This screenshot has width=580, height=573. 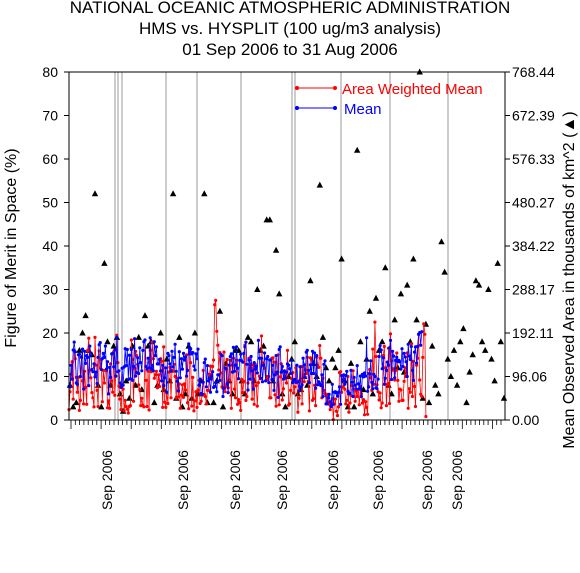 I want to click on legend-label-area-weighted-mean: Area Weighted Mean, so click(x=412, y=89).